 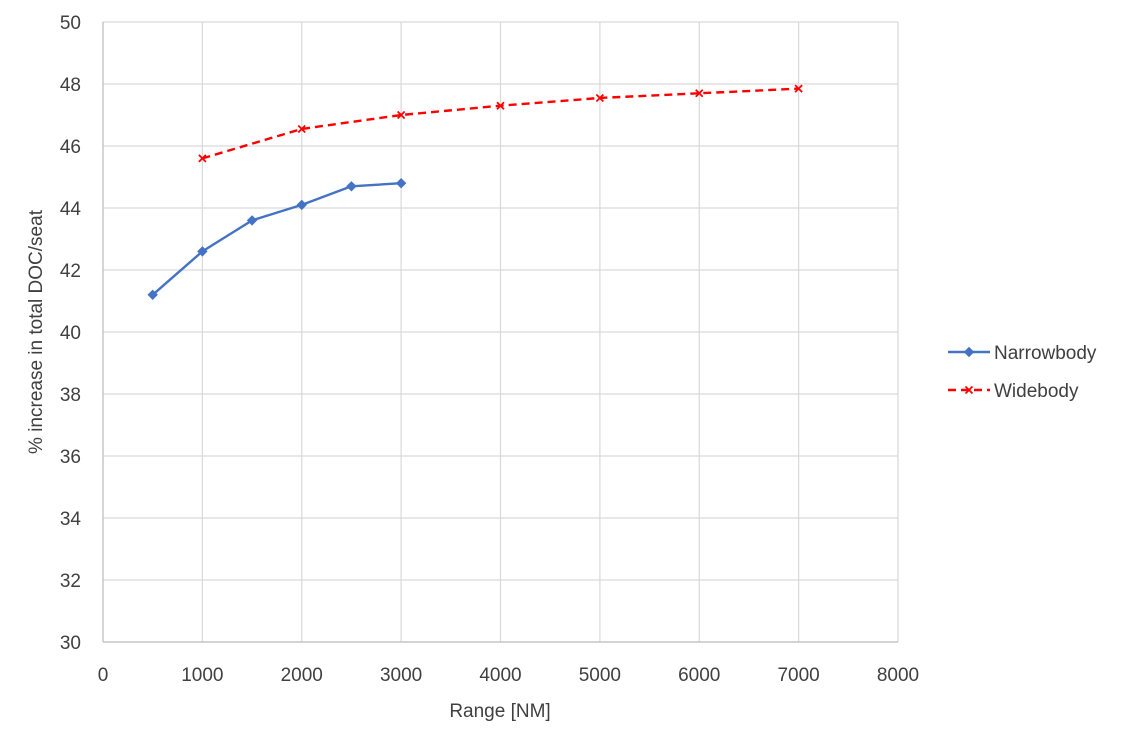 What do you see at coordinates (798, 675) in the screenshot?
I see `x-tick-label: 7000` at bounding box center [798, 675].